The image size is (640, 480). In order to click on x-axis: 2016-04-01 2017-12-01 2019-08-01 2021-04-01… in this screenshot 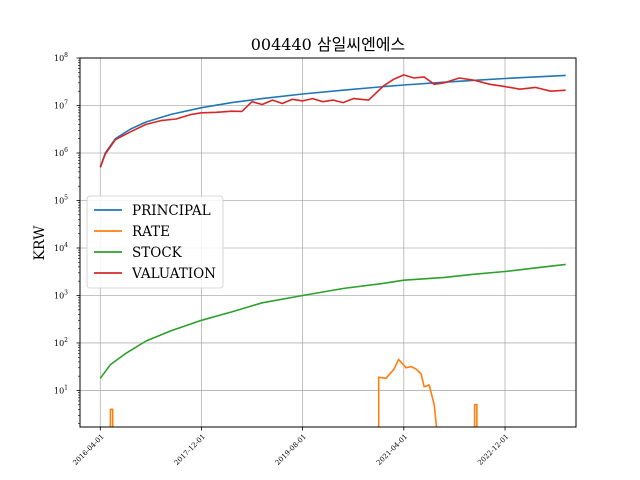, I will do `click(290, 447)`.